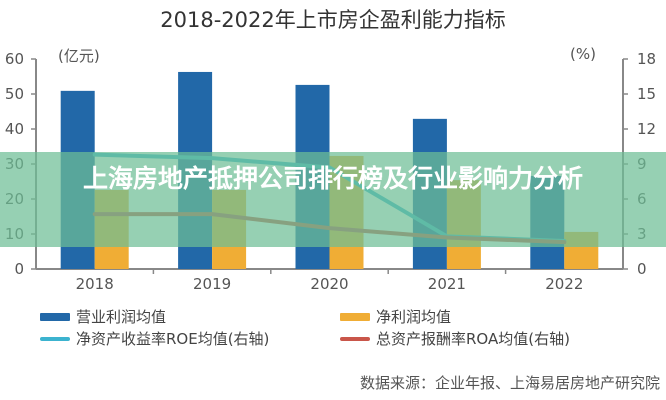 The image size is (666, 400). Describe the element at coordinates (14, 59) in the screenshot. I see `left-tick-label: 60` at that location.